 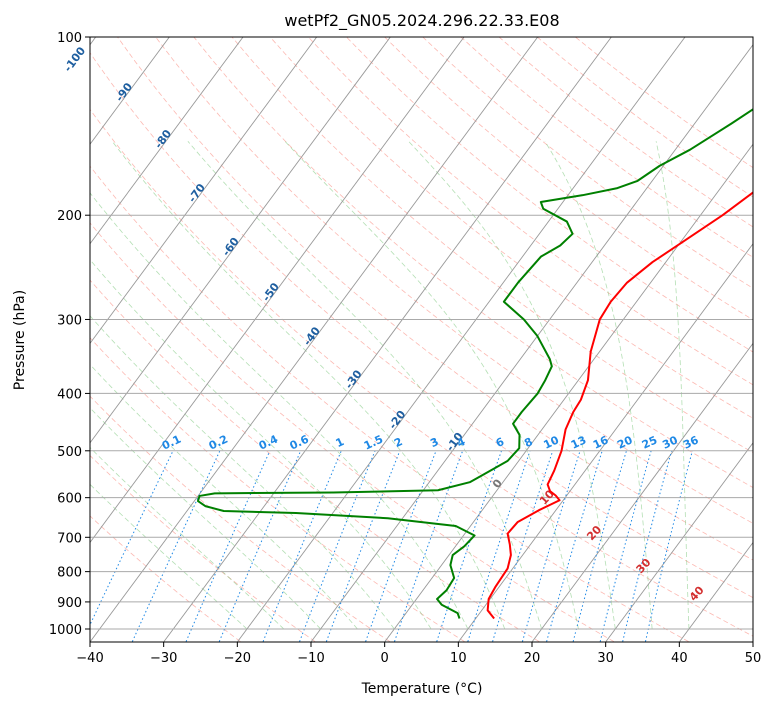 I want to click on mixing-ratio-label: 20, so click(x=625, y=442).